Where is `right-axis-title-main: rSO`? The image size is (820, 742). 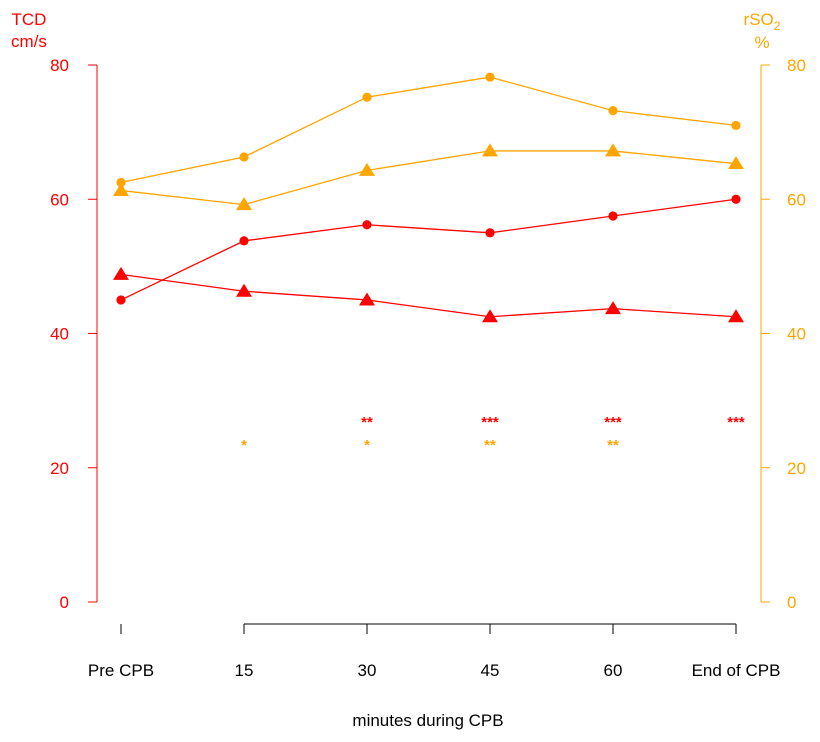
right-axis-title-main: rSO is located at coordinates (759, 19).